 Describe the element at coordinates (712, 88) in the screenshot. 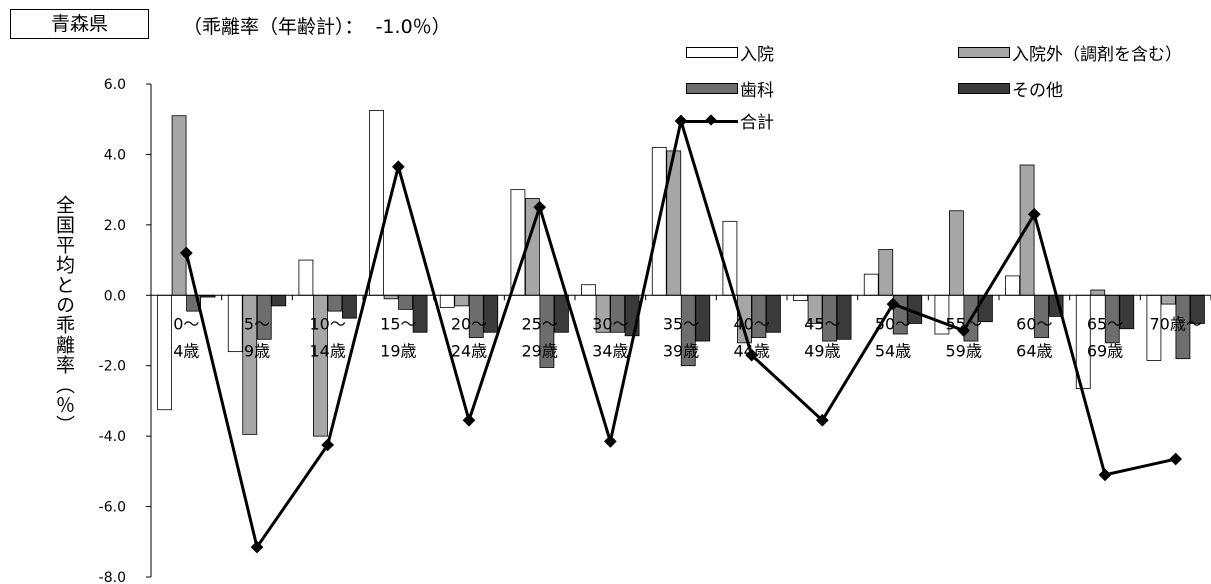

I see `legend-swatch-dental` at that location.